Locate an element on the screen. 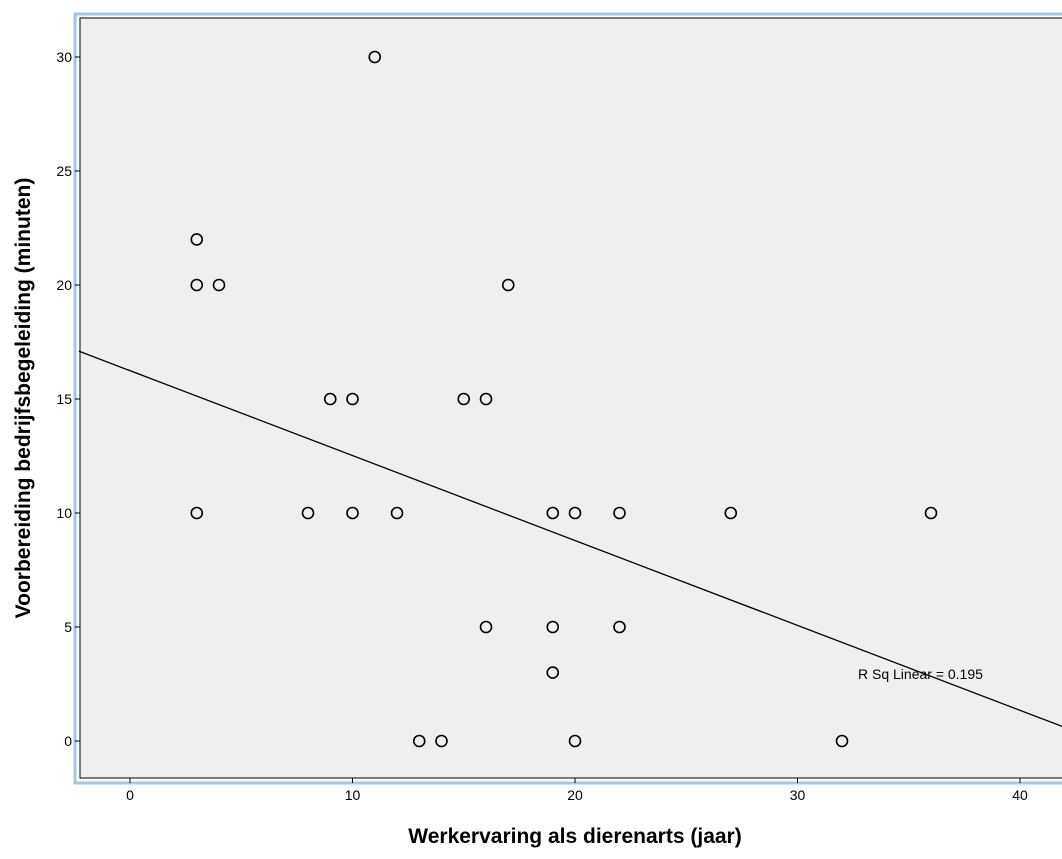 Image resolution: width=1062 pixels, height=859 pixels. x-tick-label: 10 is located at coordinates (353, 795).